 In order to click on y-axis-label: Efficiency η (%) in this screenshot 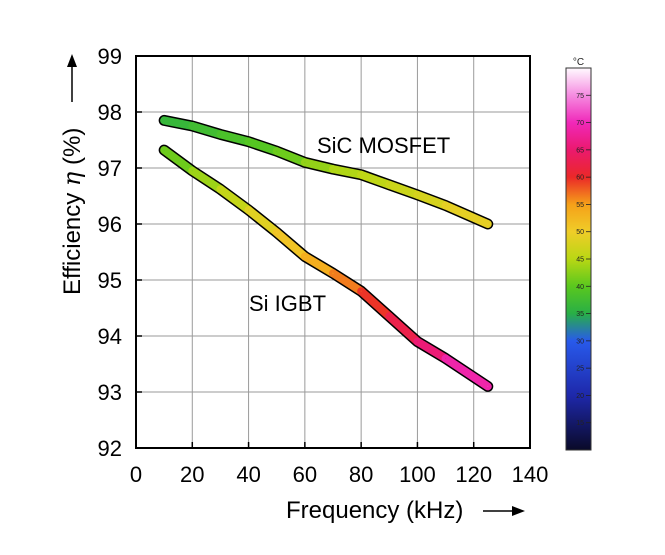, I will do `click(72, 211)`.